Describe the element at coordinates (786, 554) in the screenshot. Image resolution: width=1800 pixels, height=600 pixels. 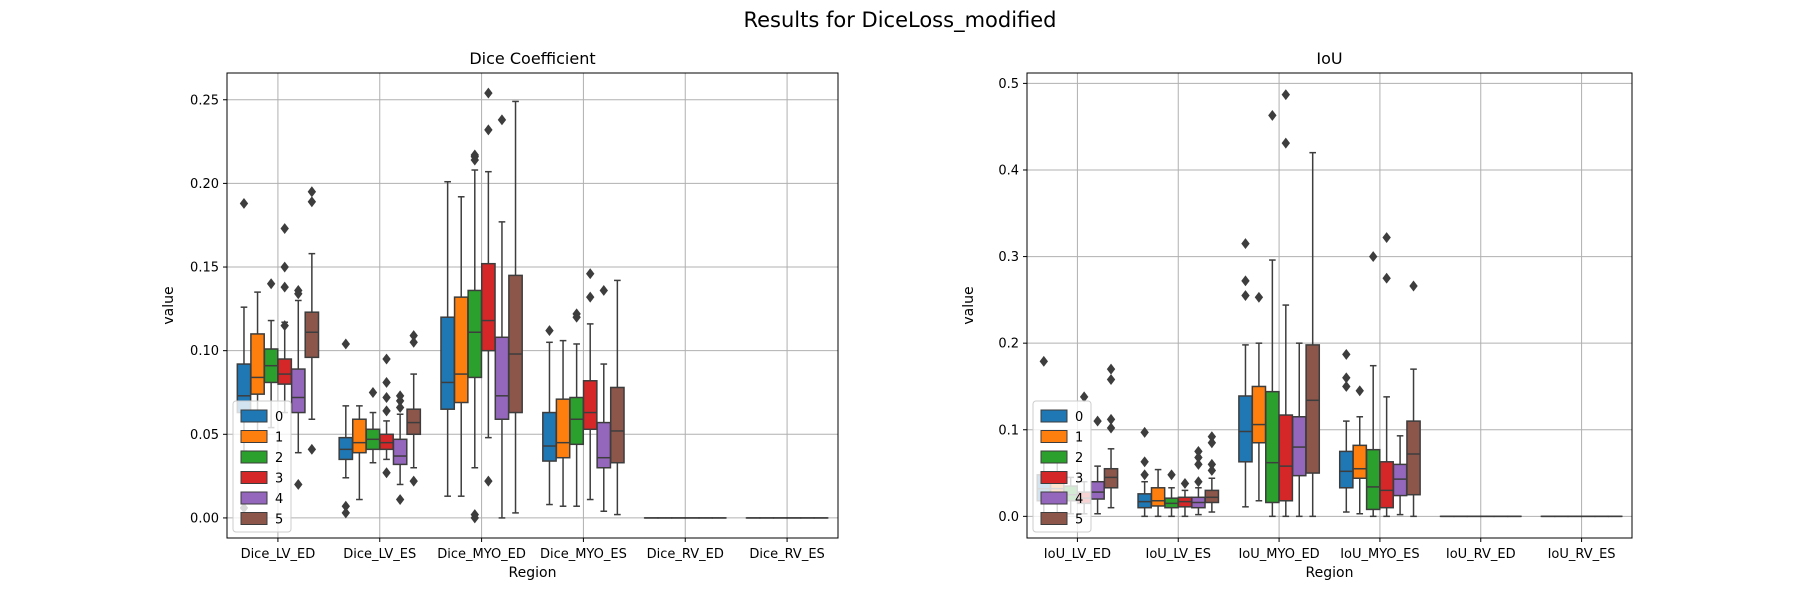
I see `x-tick-label: Dice_RV_ES` at that location.